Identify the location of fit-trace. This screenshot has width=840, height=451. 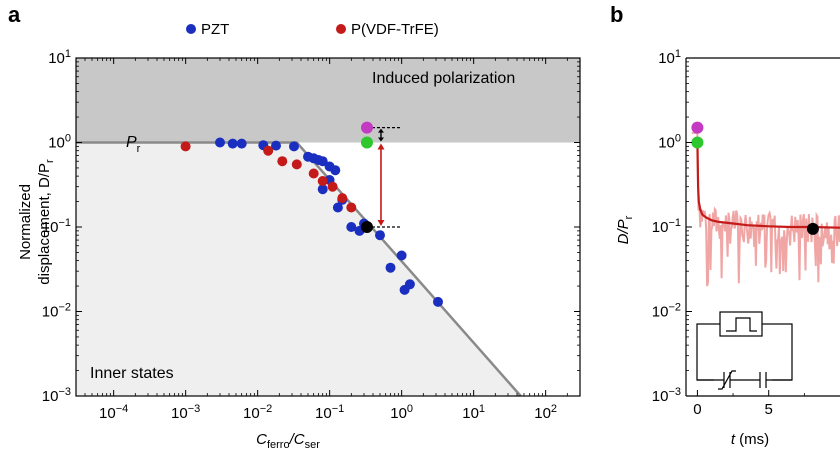
(768, 185).